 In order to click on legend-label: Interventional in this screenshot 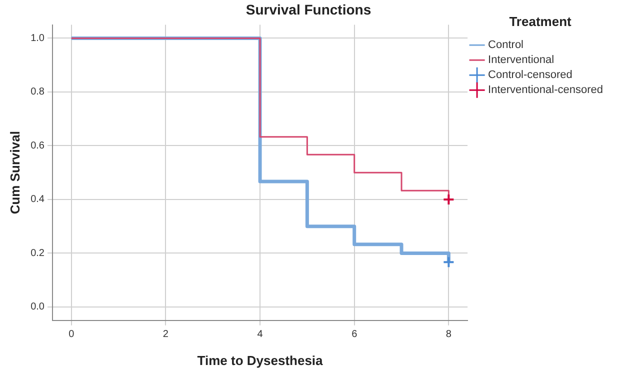, I will do `click(521, 60)`.